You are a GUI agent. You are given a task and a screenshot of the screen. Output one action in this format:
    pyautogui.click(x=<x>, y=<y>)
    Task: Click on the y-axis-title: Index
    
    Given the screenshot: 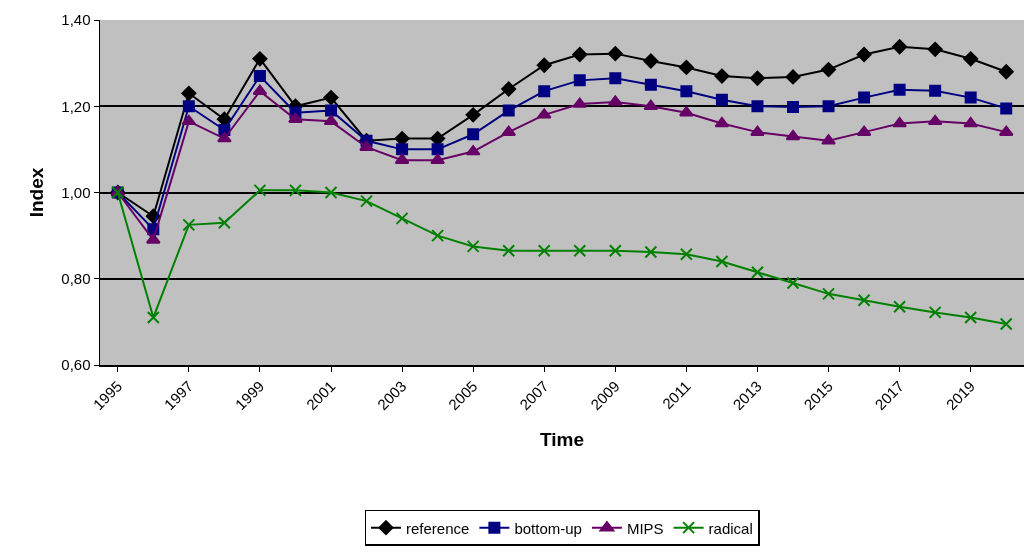 What is the action you would take?
    pyautogui.click(x=37, y=192)
    